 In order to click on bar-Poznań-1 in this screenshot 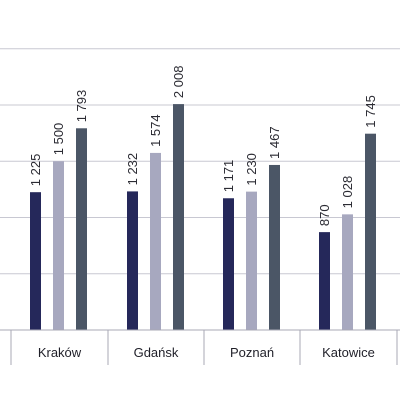, I will do `click(228, 264)`.